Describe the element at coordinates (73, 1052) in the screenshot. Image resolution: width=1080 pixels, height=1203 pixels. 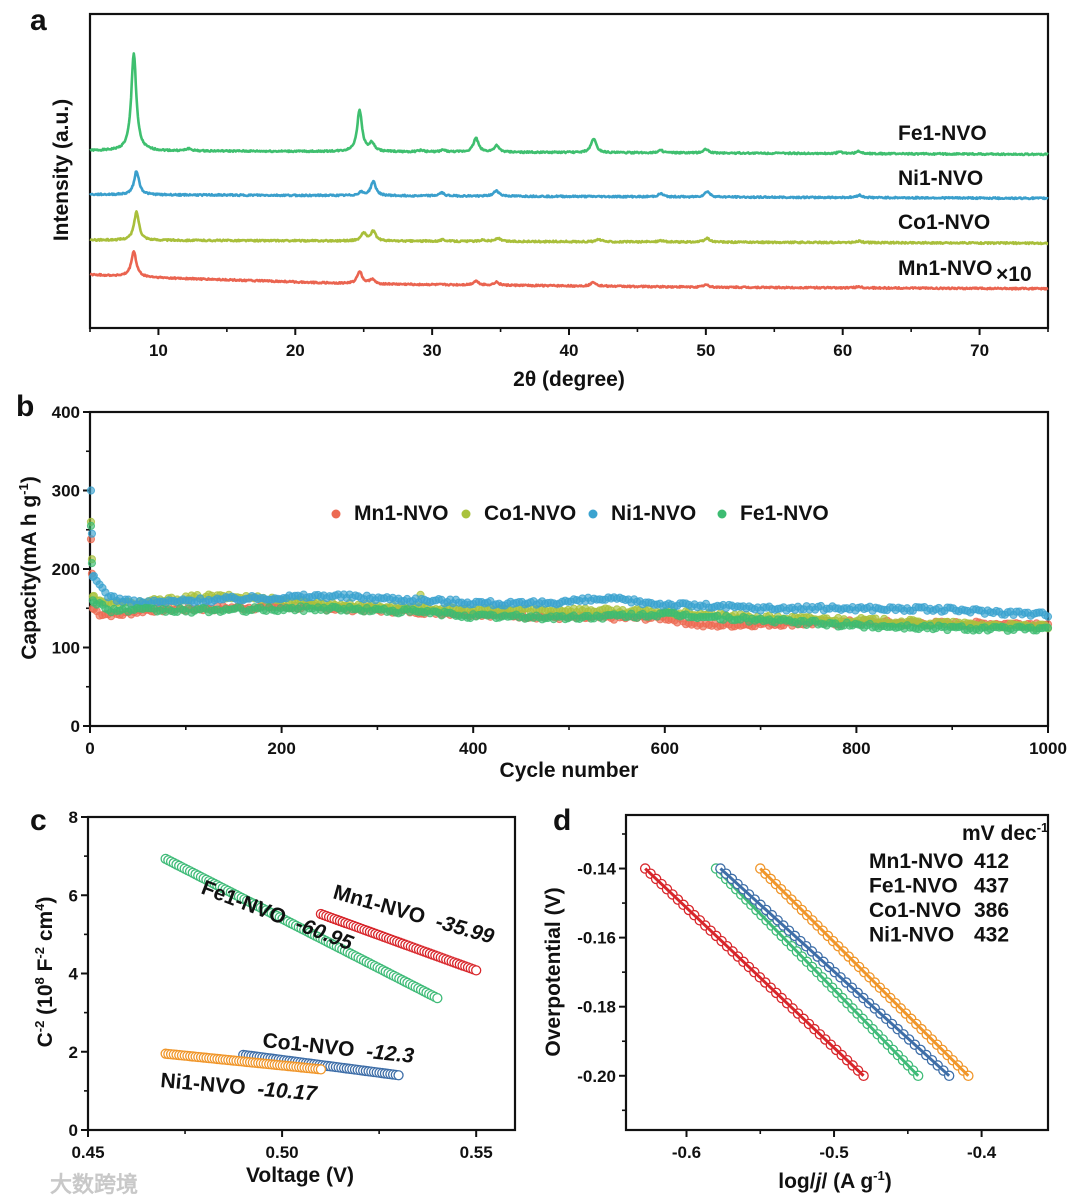
I see `y-tick-label: 2` at that location.